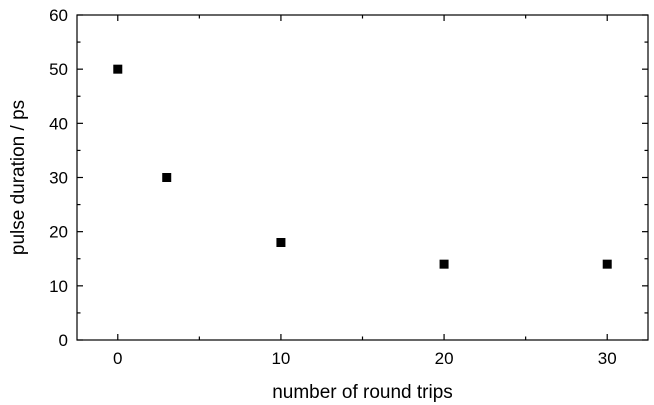  What do you see at coordinates (18, 177) in the screenshot?
I see `y-axis-title: pulse duration / ps` at bounding box center [18, 177].